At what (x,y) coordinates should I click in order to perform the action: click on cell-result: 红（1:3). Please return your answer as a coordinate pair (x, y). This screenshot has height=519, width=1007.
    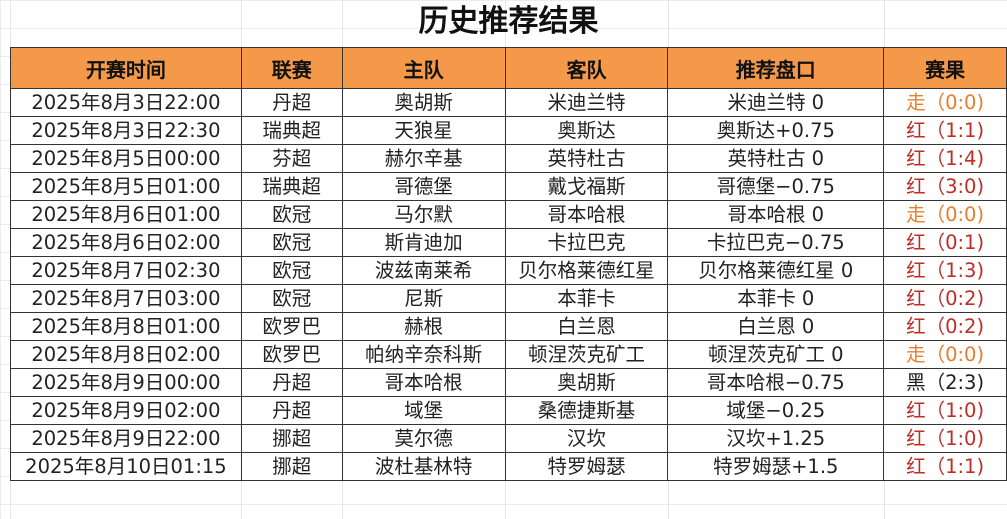
    Looking at the image, I should click on (945, 270).